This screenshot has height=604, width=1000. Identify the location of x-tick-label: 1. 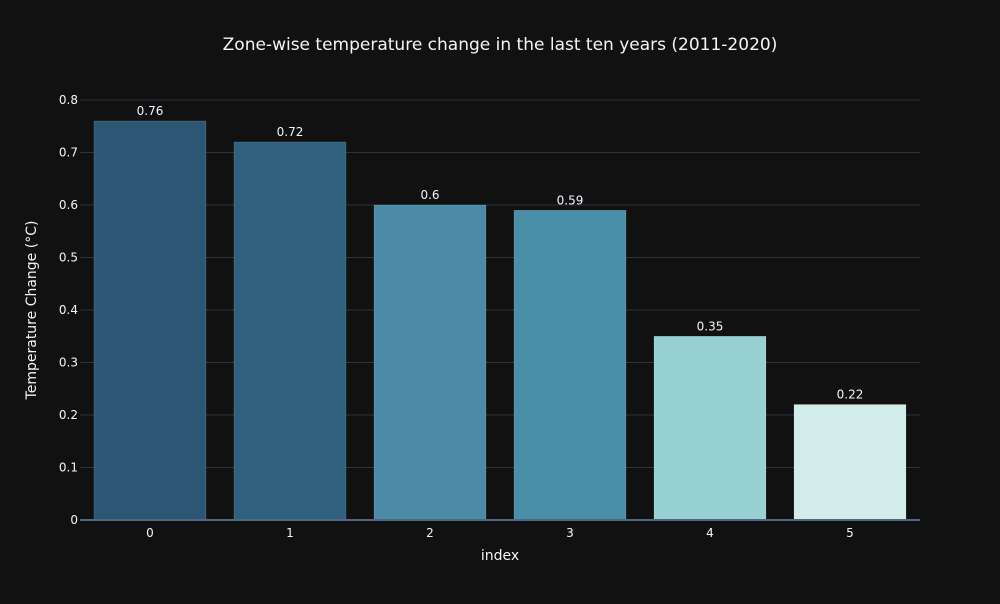
(290, 533).